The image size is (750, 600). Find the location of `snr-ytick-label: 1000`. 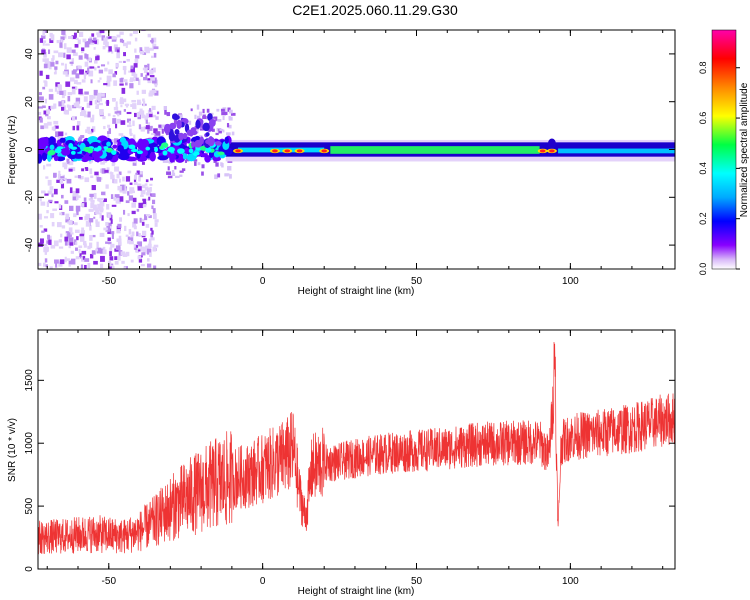

snr-ytick-label: 1000 is located at coordinates (29, 443).